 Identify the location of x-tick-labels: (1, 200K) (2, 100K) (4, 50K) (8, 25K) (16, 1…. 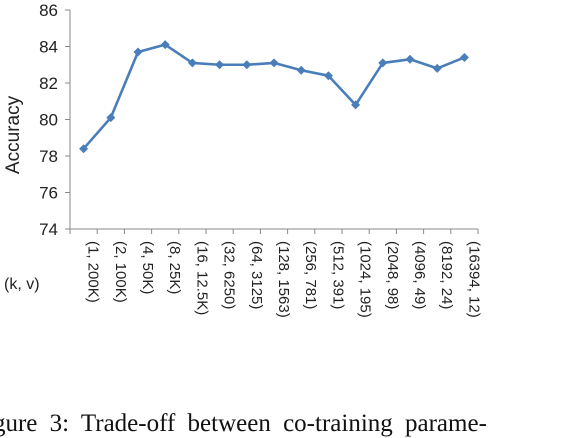
(284, 279).